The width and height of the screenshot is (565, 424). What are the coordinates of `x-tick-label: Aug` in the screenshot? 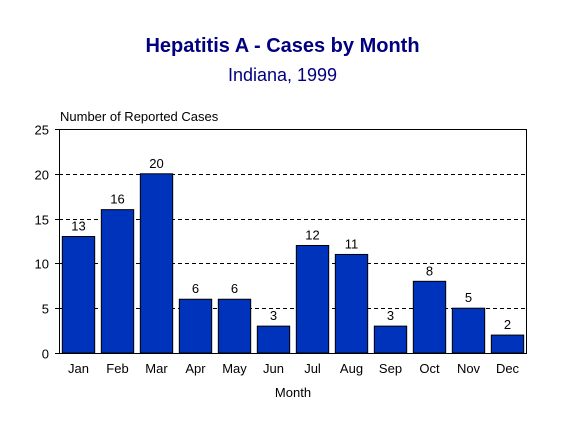 It's located at (351, 368).